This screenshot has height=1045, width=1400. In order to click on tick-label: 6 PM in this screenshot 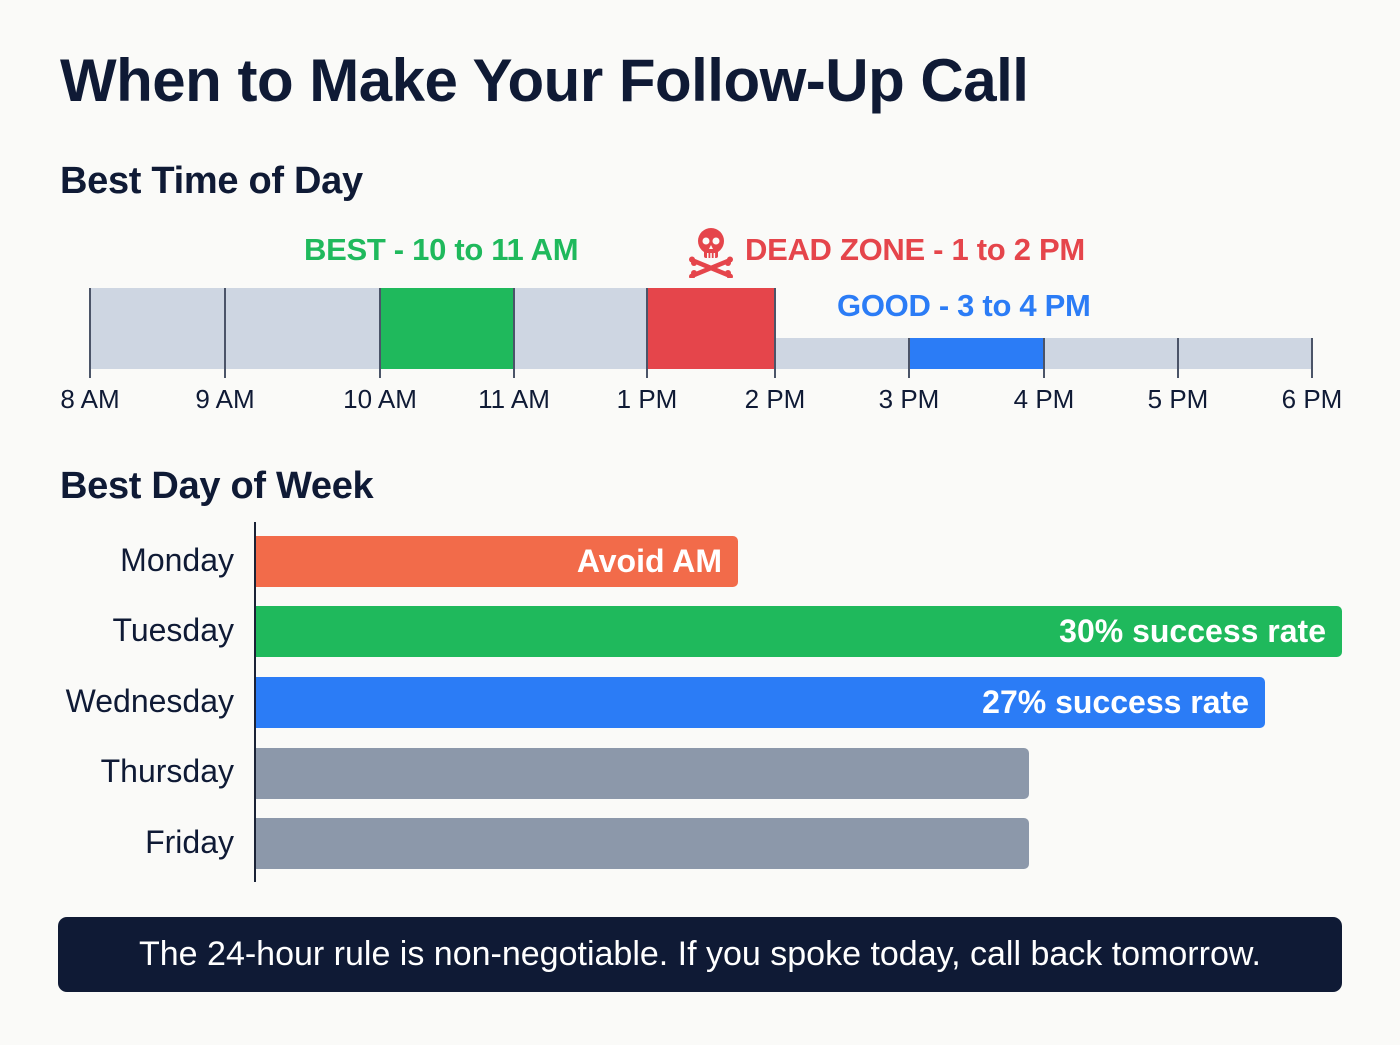, I will do `click(1312, 399)`.